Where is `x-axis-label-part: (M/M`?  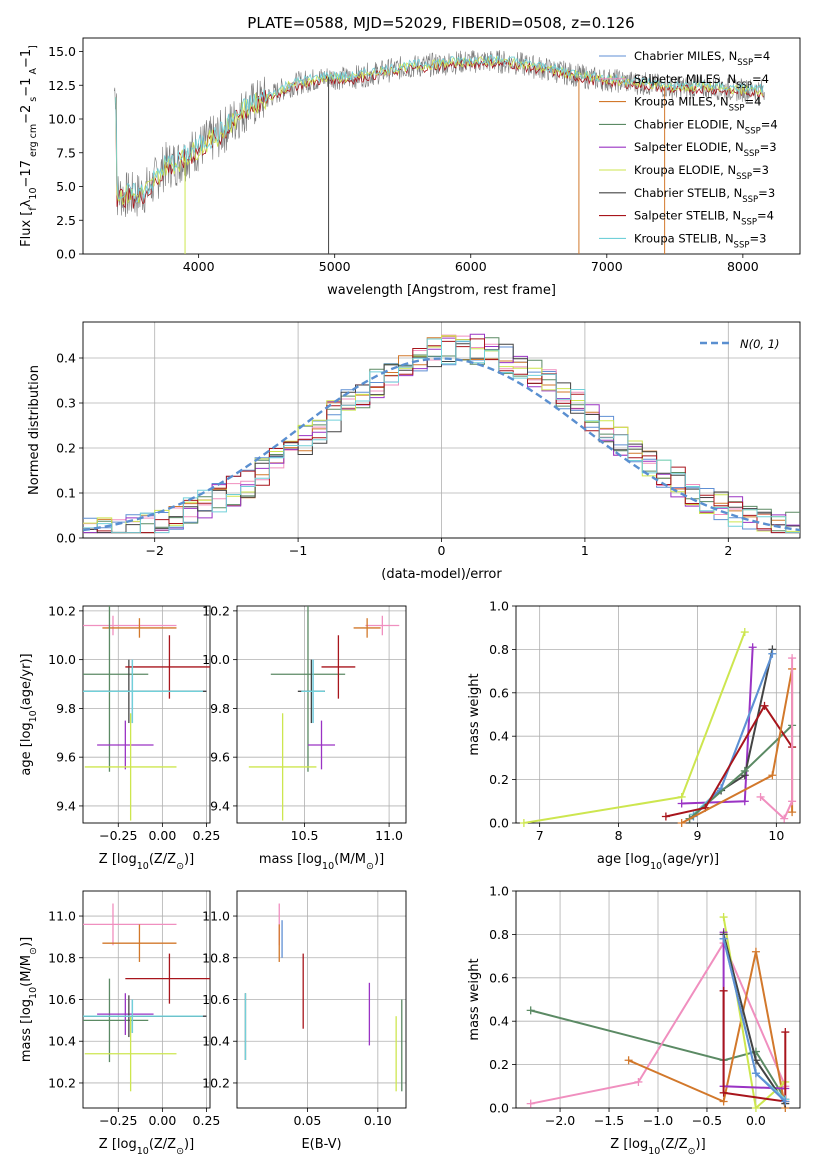 x-axis-label-part: (M/M is located at coordinates (350, 859).